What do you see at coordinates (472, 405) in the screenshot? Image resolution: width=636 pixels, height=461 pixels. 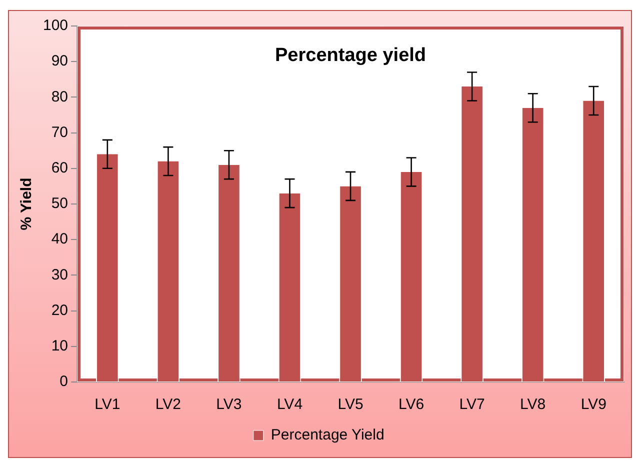 I see `x-tick-label: LV7` at bounding box center [472, 405].